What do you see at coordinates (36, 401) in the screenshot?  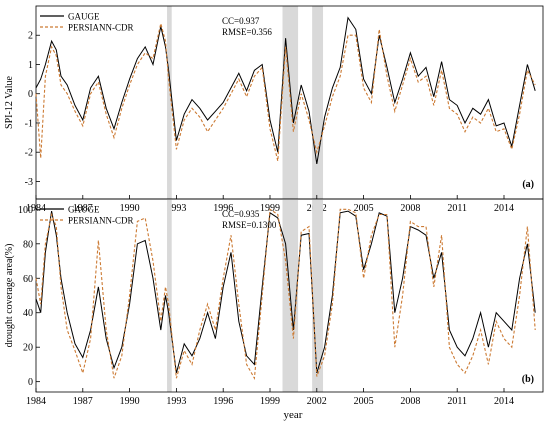 I see `x-tick-label: 1984` at bounding box center [36, 401].